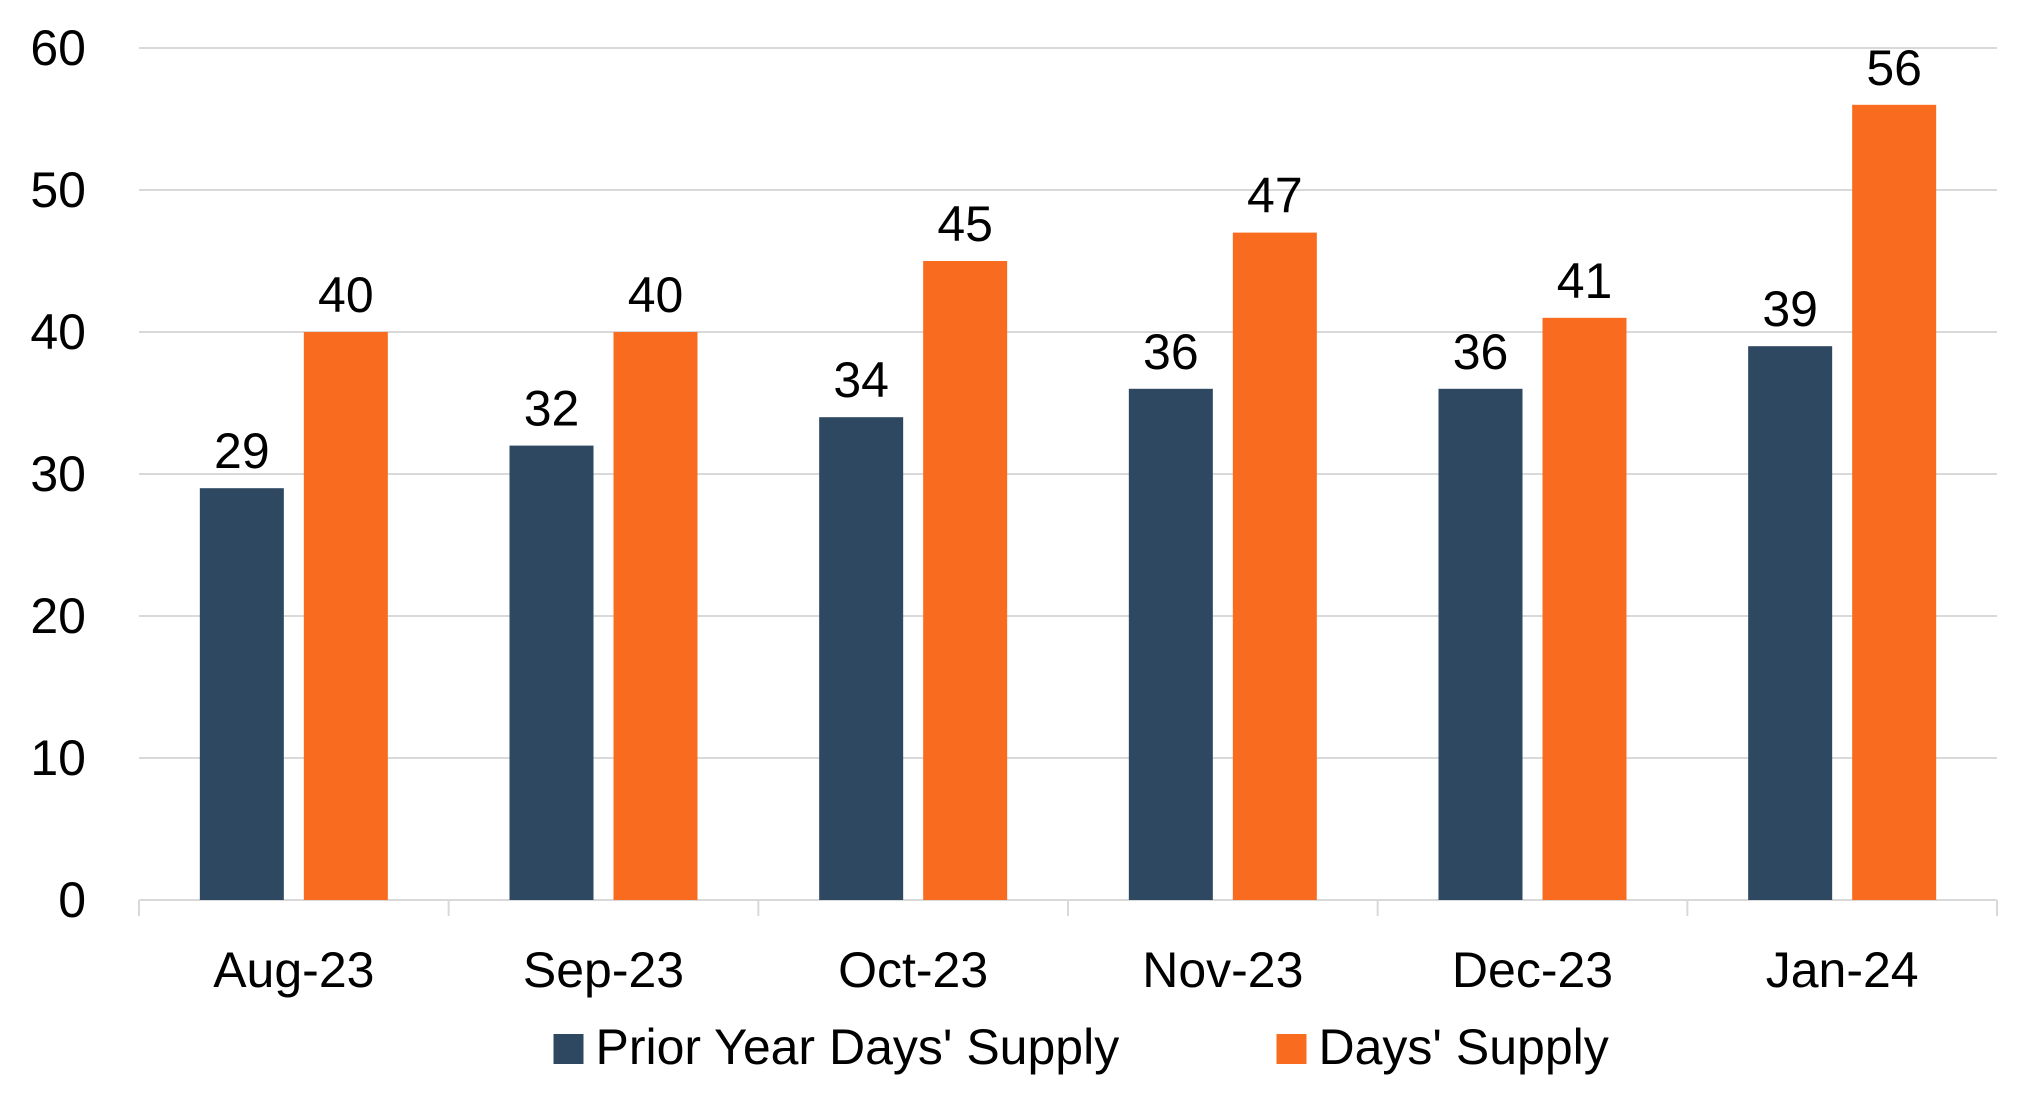 The image size is (2021, 1119). I want to click on data-label-series0-Jan-24: 39, so click(1790, 309).